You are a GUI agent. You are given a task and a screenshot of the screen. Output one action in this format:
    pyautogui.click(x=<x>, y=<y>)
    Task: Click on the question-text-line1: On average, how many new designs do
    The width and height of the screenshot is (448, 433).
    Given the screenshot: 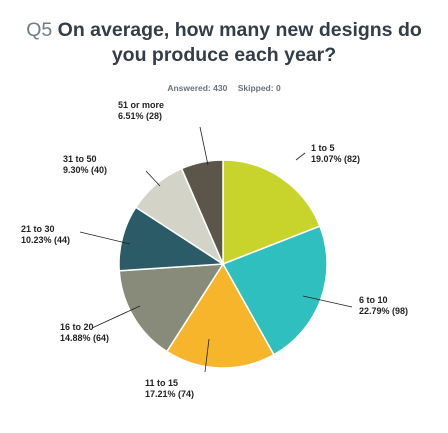 What is the action you would take?
    pyautogui.click(x=239, y=30)
    